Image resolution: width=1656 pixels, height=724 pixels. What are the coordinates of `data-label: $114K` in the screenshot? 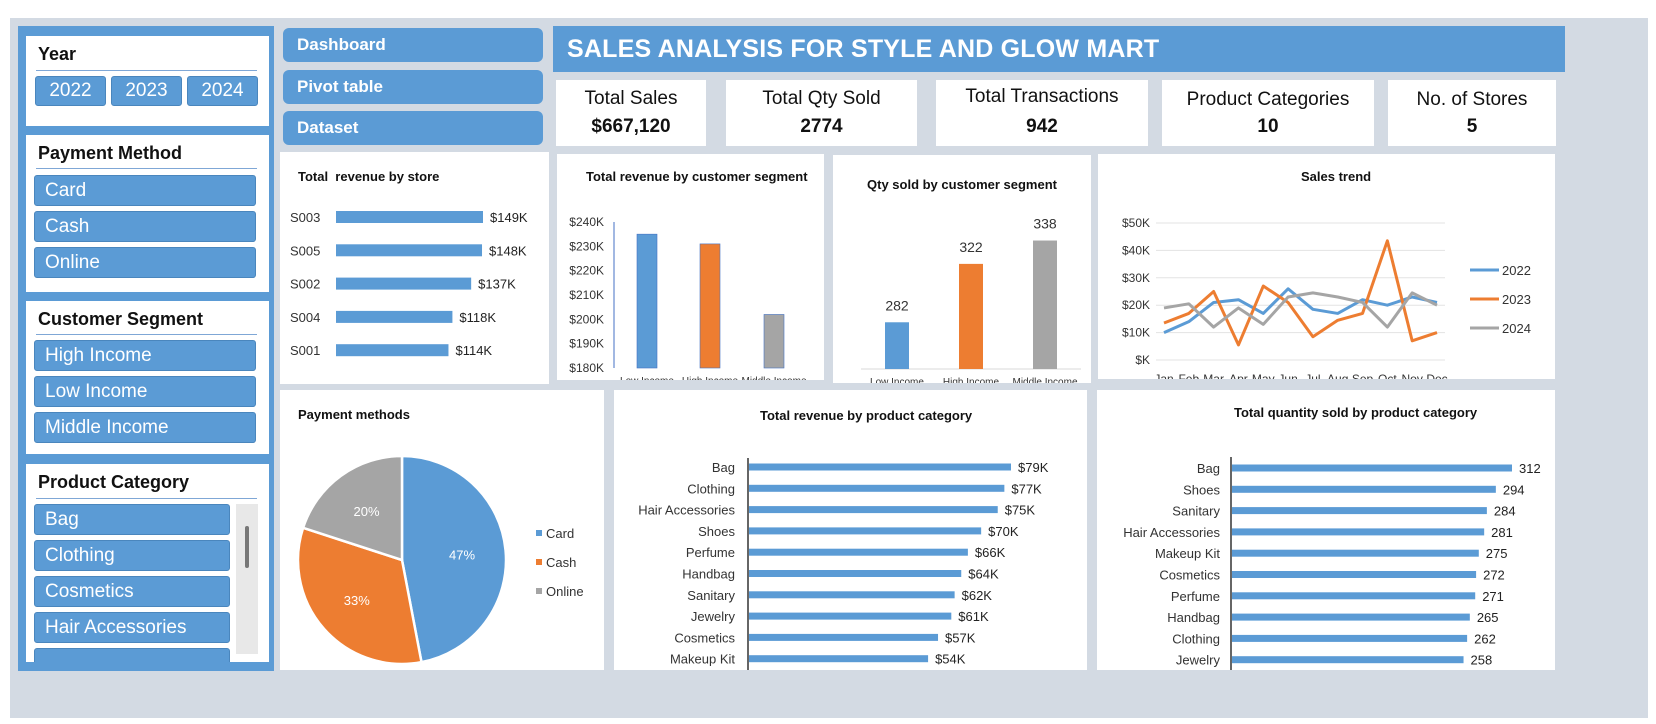 It's located at (473, 350).